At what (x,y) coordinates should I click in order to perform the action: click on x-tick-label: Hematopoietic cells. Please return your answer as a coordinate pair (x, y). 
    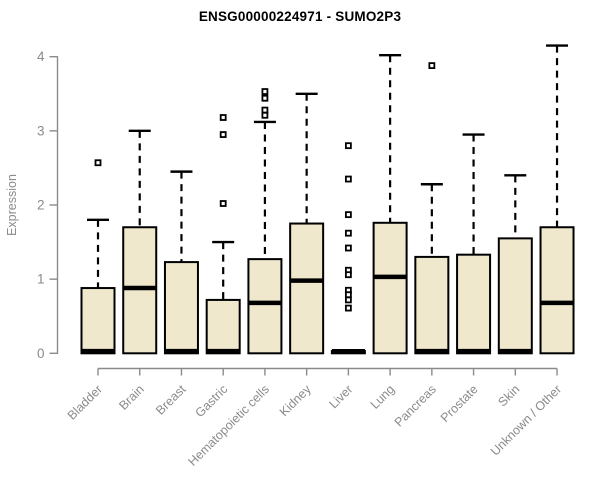
    Looking at the image, I should click on (228, 425).